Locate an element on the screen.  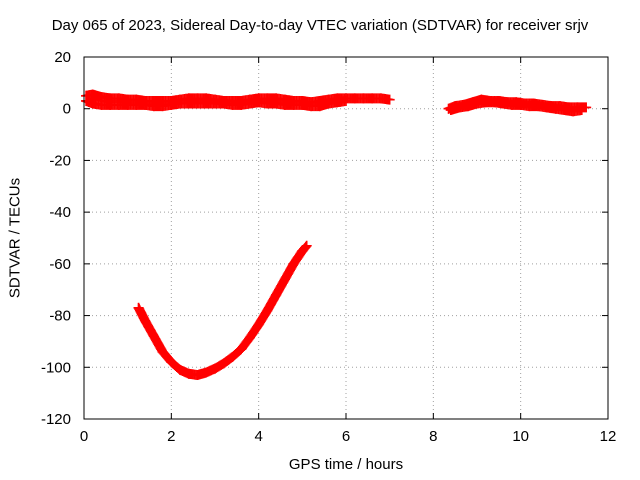
x-tick-label: 6 is located at coordinates (346, 436).